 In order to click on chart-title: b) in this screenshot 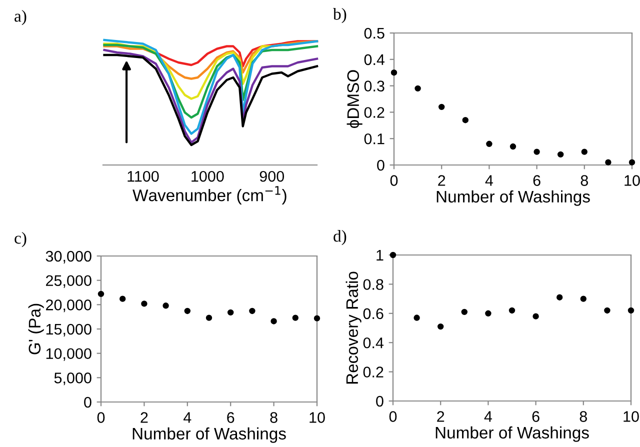, I will do `click(339, 16)`.